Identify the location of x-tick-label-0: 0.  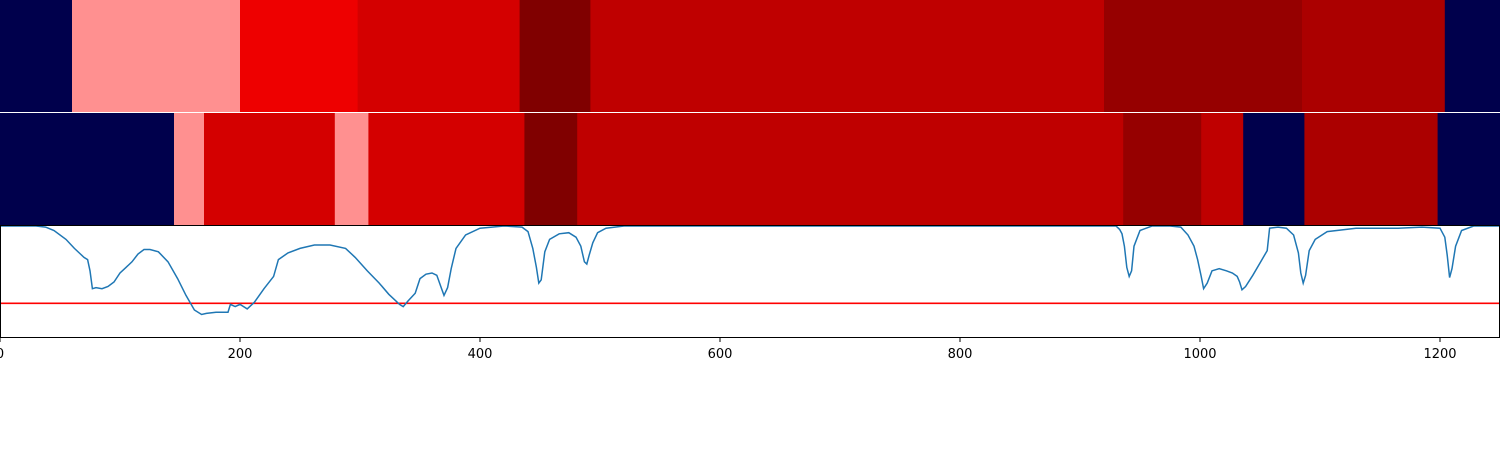
(2, 354).